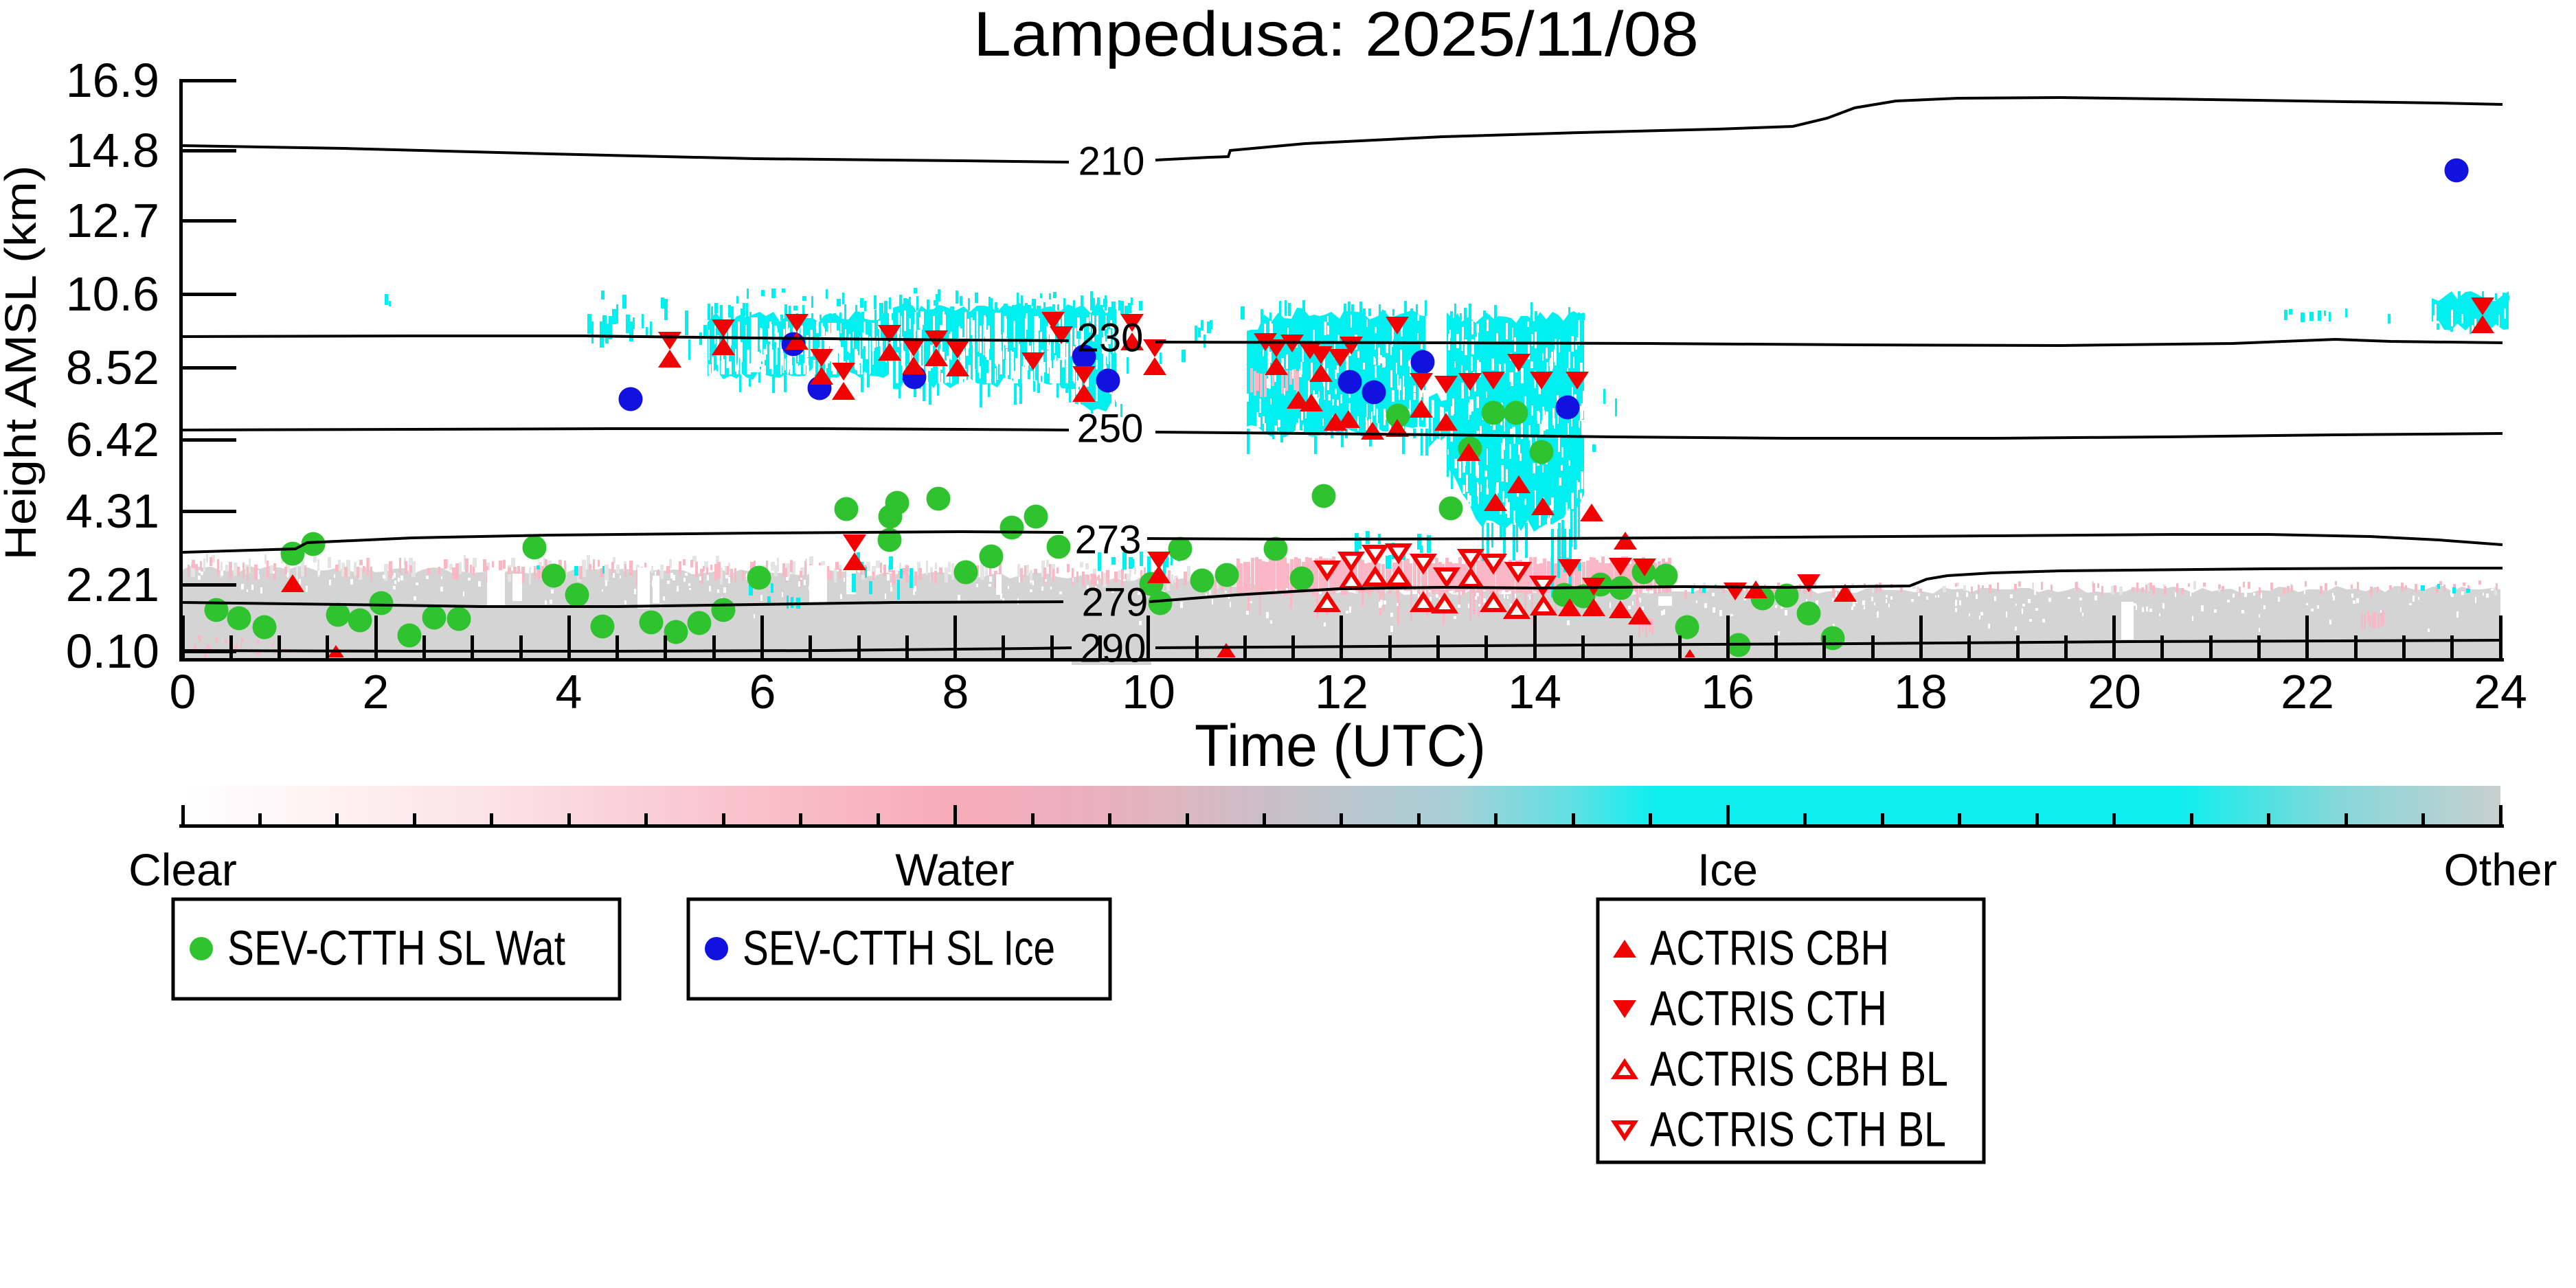  I want to click on svg-text: 18, so click(1920, 692).